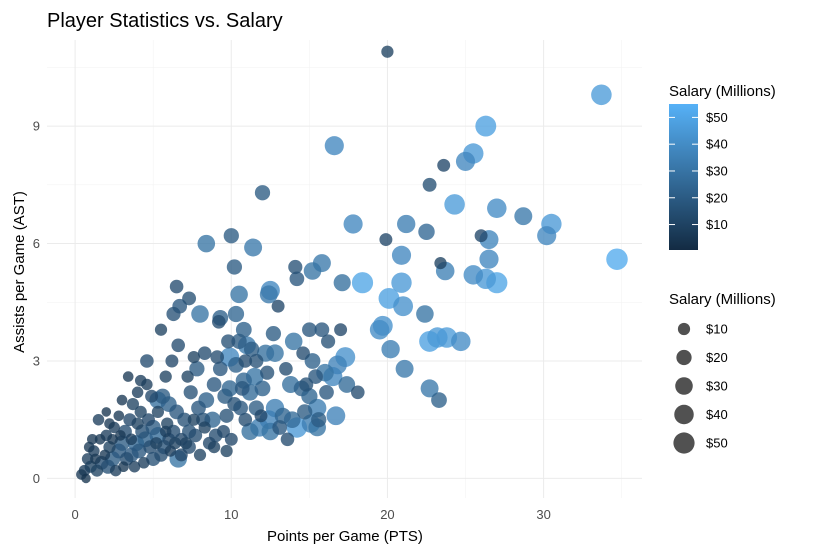 This screenshot has height=555, width=816. Describe the element at coordinates (19, 272) in the screenshot. I see `y-axis-title: Assists per Game (AST)` at that location.